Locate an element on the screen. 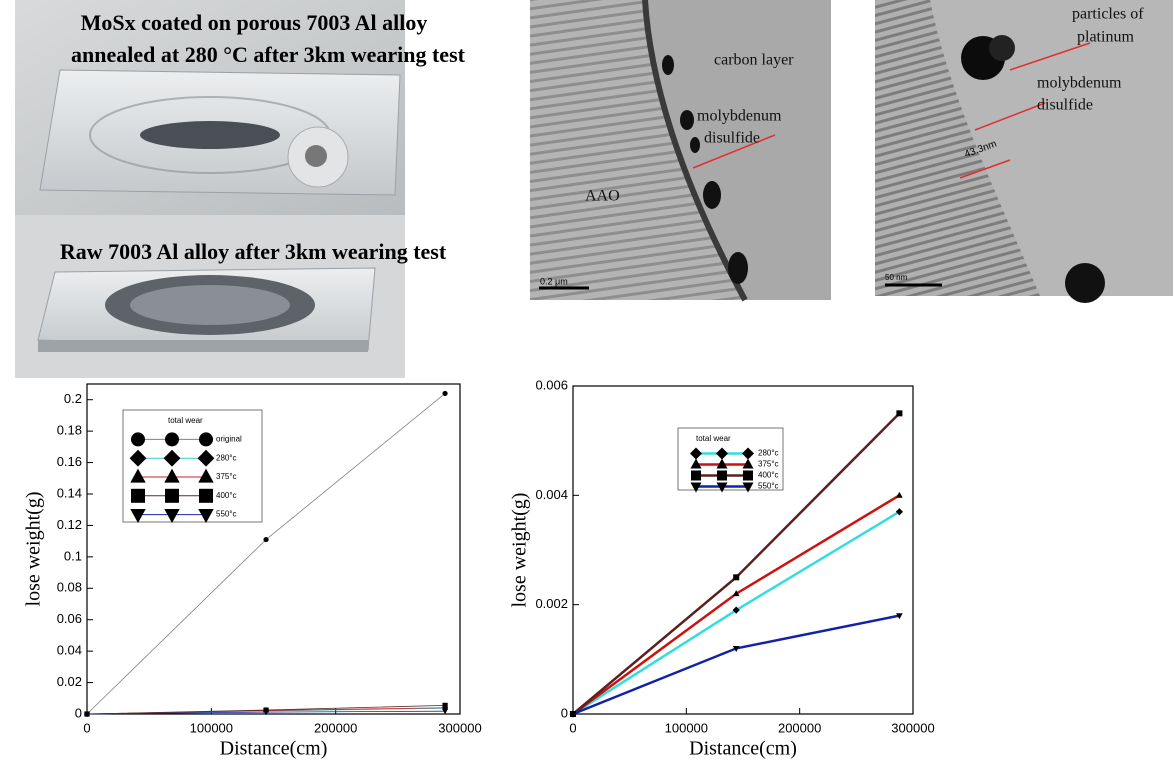 This screenshot has width=1174, height=762. tem-label: platinum is located at coordinates (1105, 37).